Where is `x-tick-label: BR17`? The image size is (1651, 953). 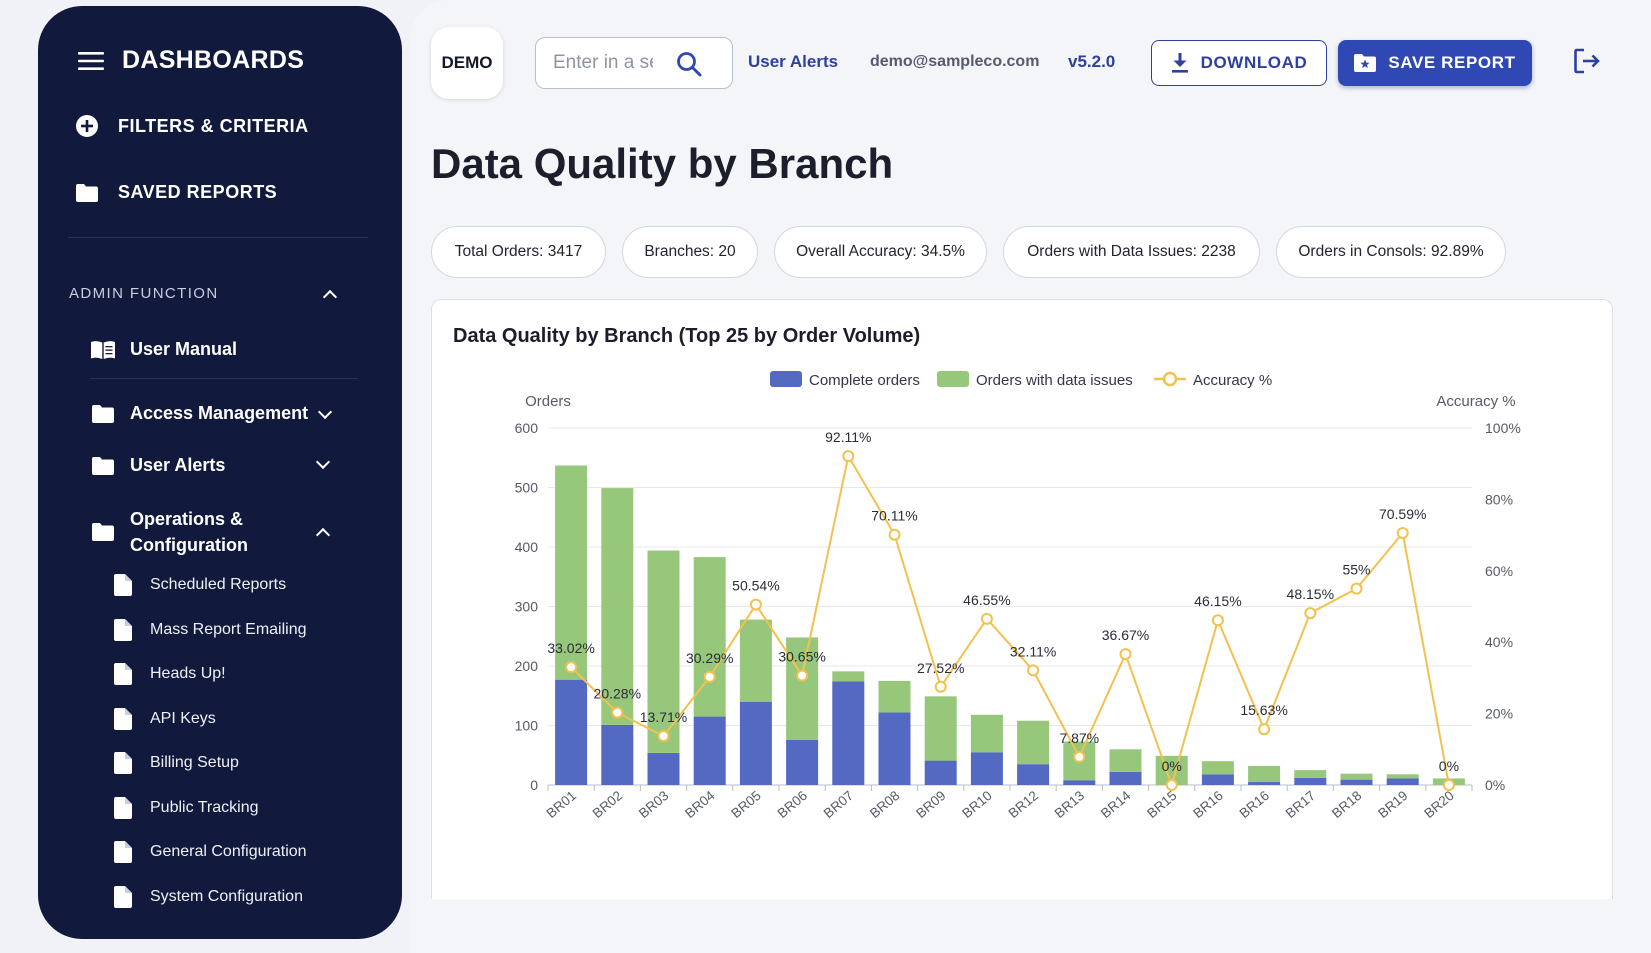
x-tick-label: BR17 is located at coordinates (1301, 804).